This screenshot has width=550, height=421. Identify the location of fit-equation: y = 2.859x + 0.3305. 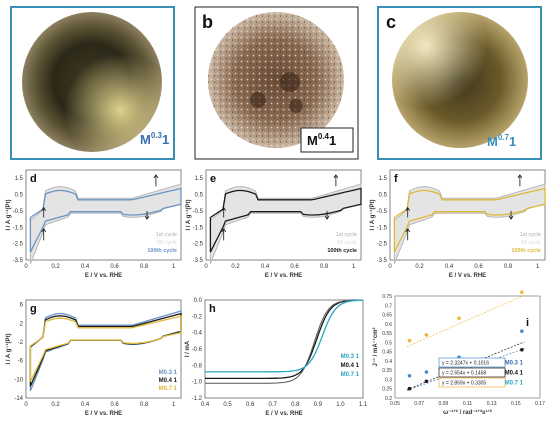
(464, 384).